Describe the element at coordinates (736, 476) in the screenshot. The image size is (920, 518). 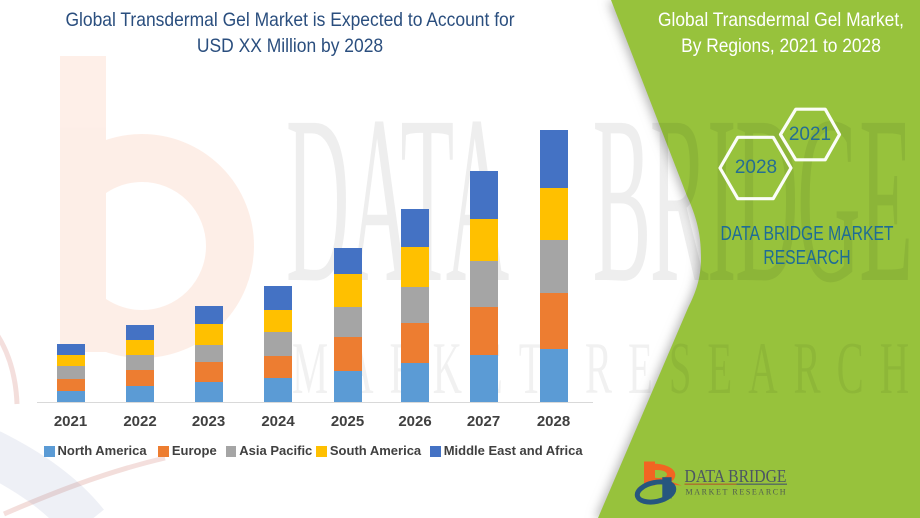
I see `svg-text: DATA BRIDGE` at that location.